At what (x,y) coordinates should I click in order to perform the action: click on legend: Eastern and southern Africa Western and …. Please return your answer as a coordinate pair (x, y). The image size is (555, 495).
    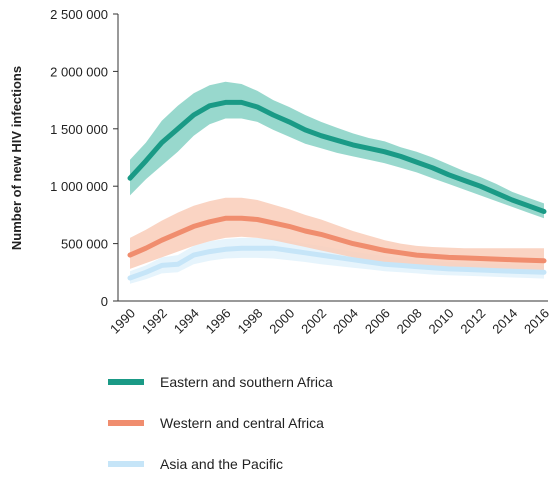
    Looking at the image, I should click on (220, 433).